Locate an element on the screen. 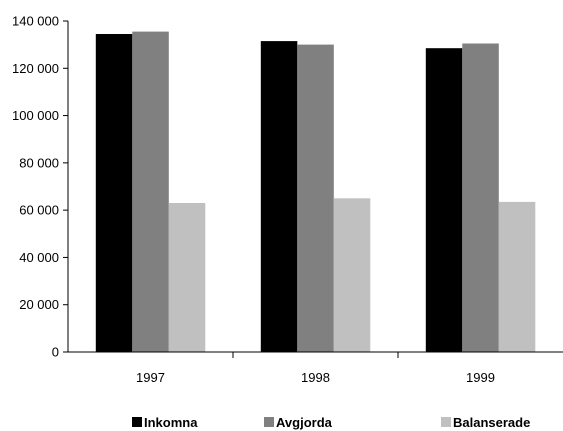 The height and width of the screenshot is (431, 563). bar-balanserade-1998 is located at coordinates (352, 275).